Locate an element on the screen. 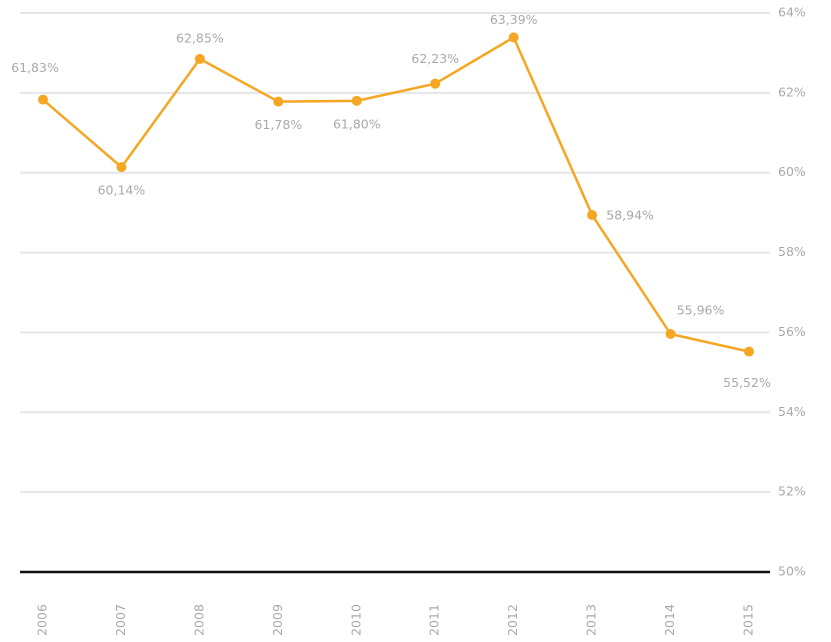 The image size is (831, 642). x-tick-label: 2006 is located at coordinates (42, 620).